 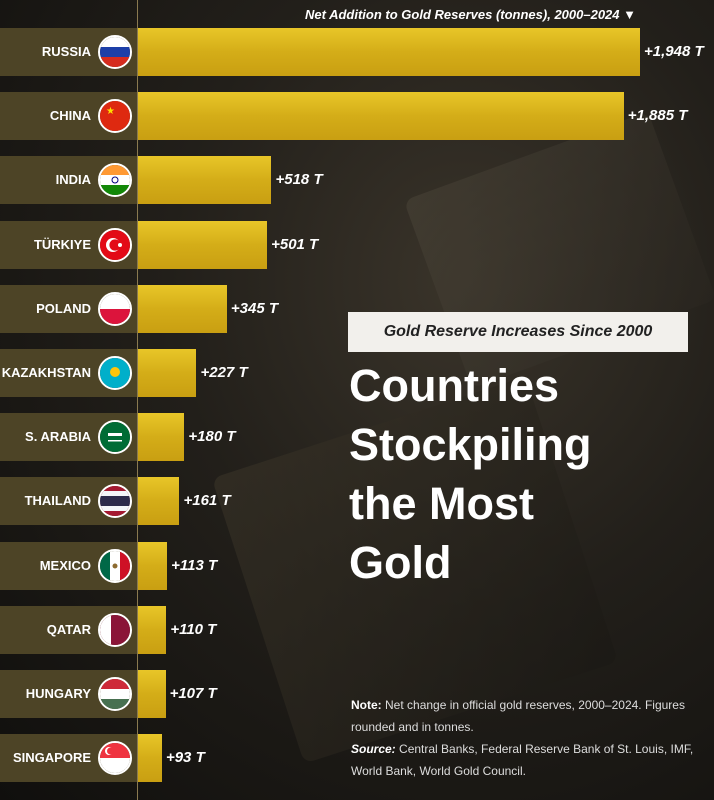 I want to click on value-label: +227 T, so click(x=224, y=372).